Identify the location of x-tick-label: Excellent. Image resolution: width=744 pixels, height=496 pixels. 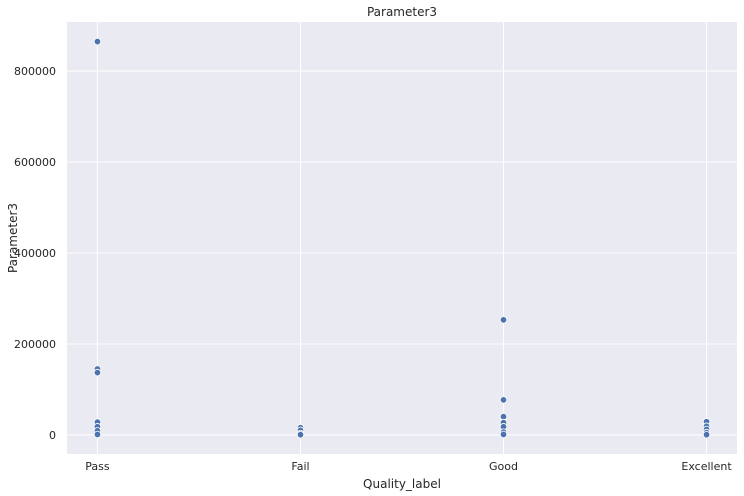
(706, 466).